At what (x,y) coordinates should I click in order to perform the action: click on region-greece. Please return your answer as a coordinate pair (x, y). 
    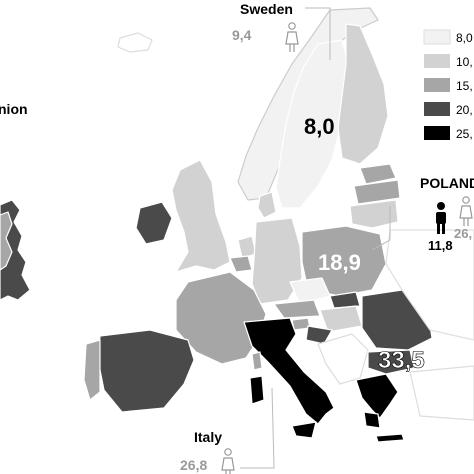
    Looking at the image, I should click on (377, 396).